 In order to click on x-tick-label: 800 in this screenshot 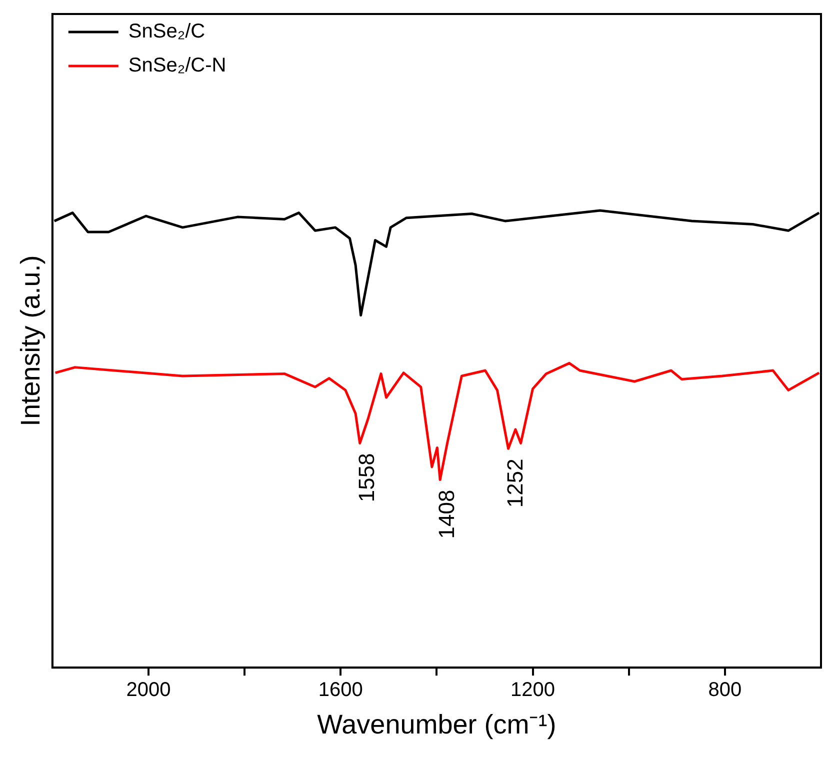, I will do `click(725, 690)`.